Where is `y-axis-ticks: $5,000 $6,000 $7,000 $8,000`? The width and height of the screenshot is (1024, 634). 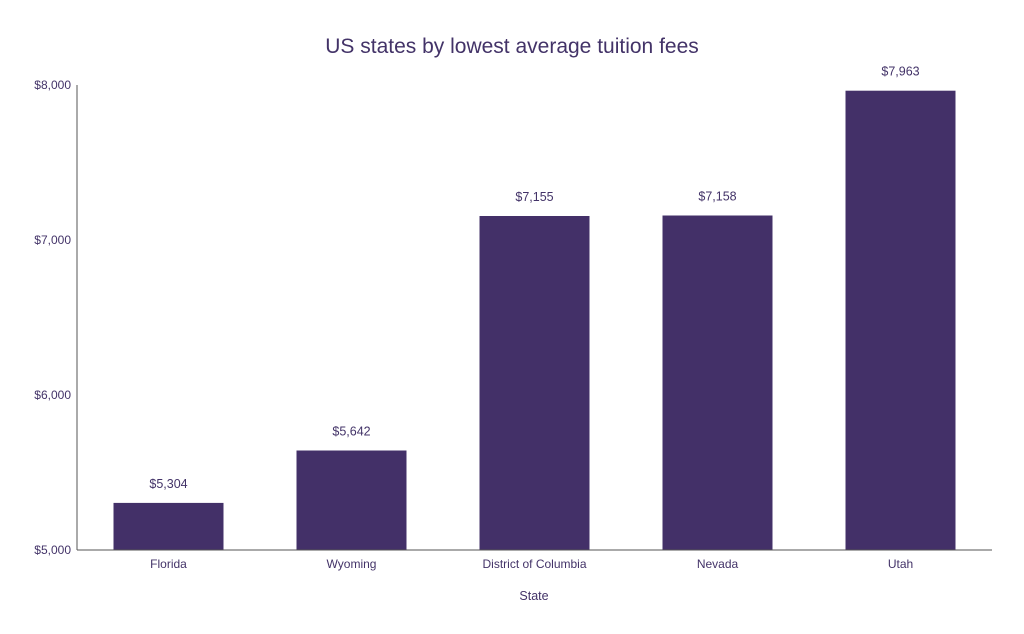 y-axis-ticks: $5,000 $6,000 $7,000 $8,000 is located at coordinates (52, 317).